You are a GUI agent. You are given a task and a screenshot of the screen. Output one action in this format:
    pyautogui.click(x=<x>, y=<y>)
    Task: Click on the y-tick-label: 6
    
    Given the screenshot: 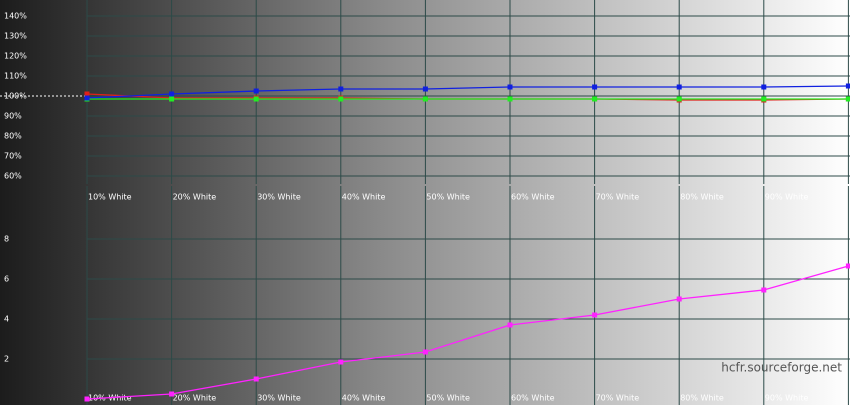 What is the action you would take?
    pyautogui.click(x=6, y=279)
    